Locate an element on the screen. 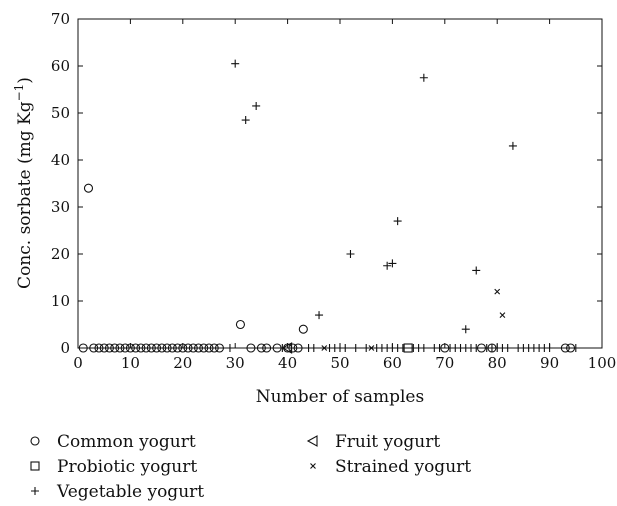 The height and width of the screenshot is (506, 617). x-tick-label: 10 is located at coordinates (130, 363).